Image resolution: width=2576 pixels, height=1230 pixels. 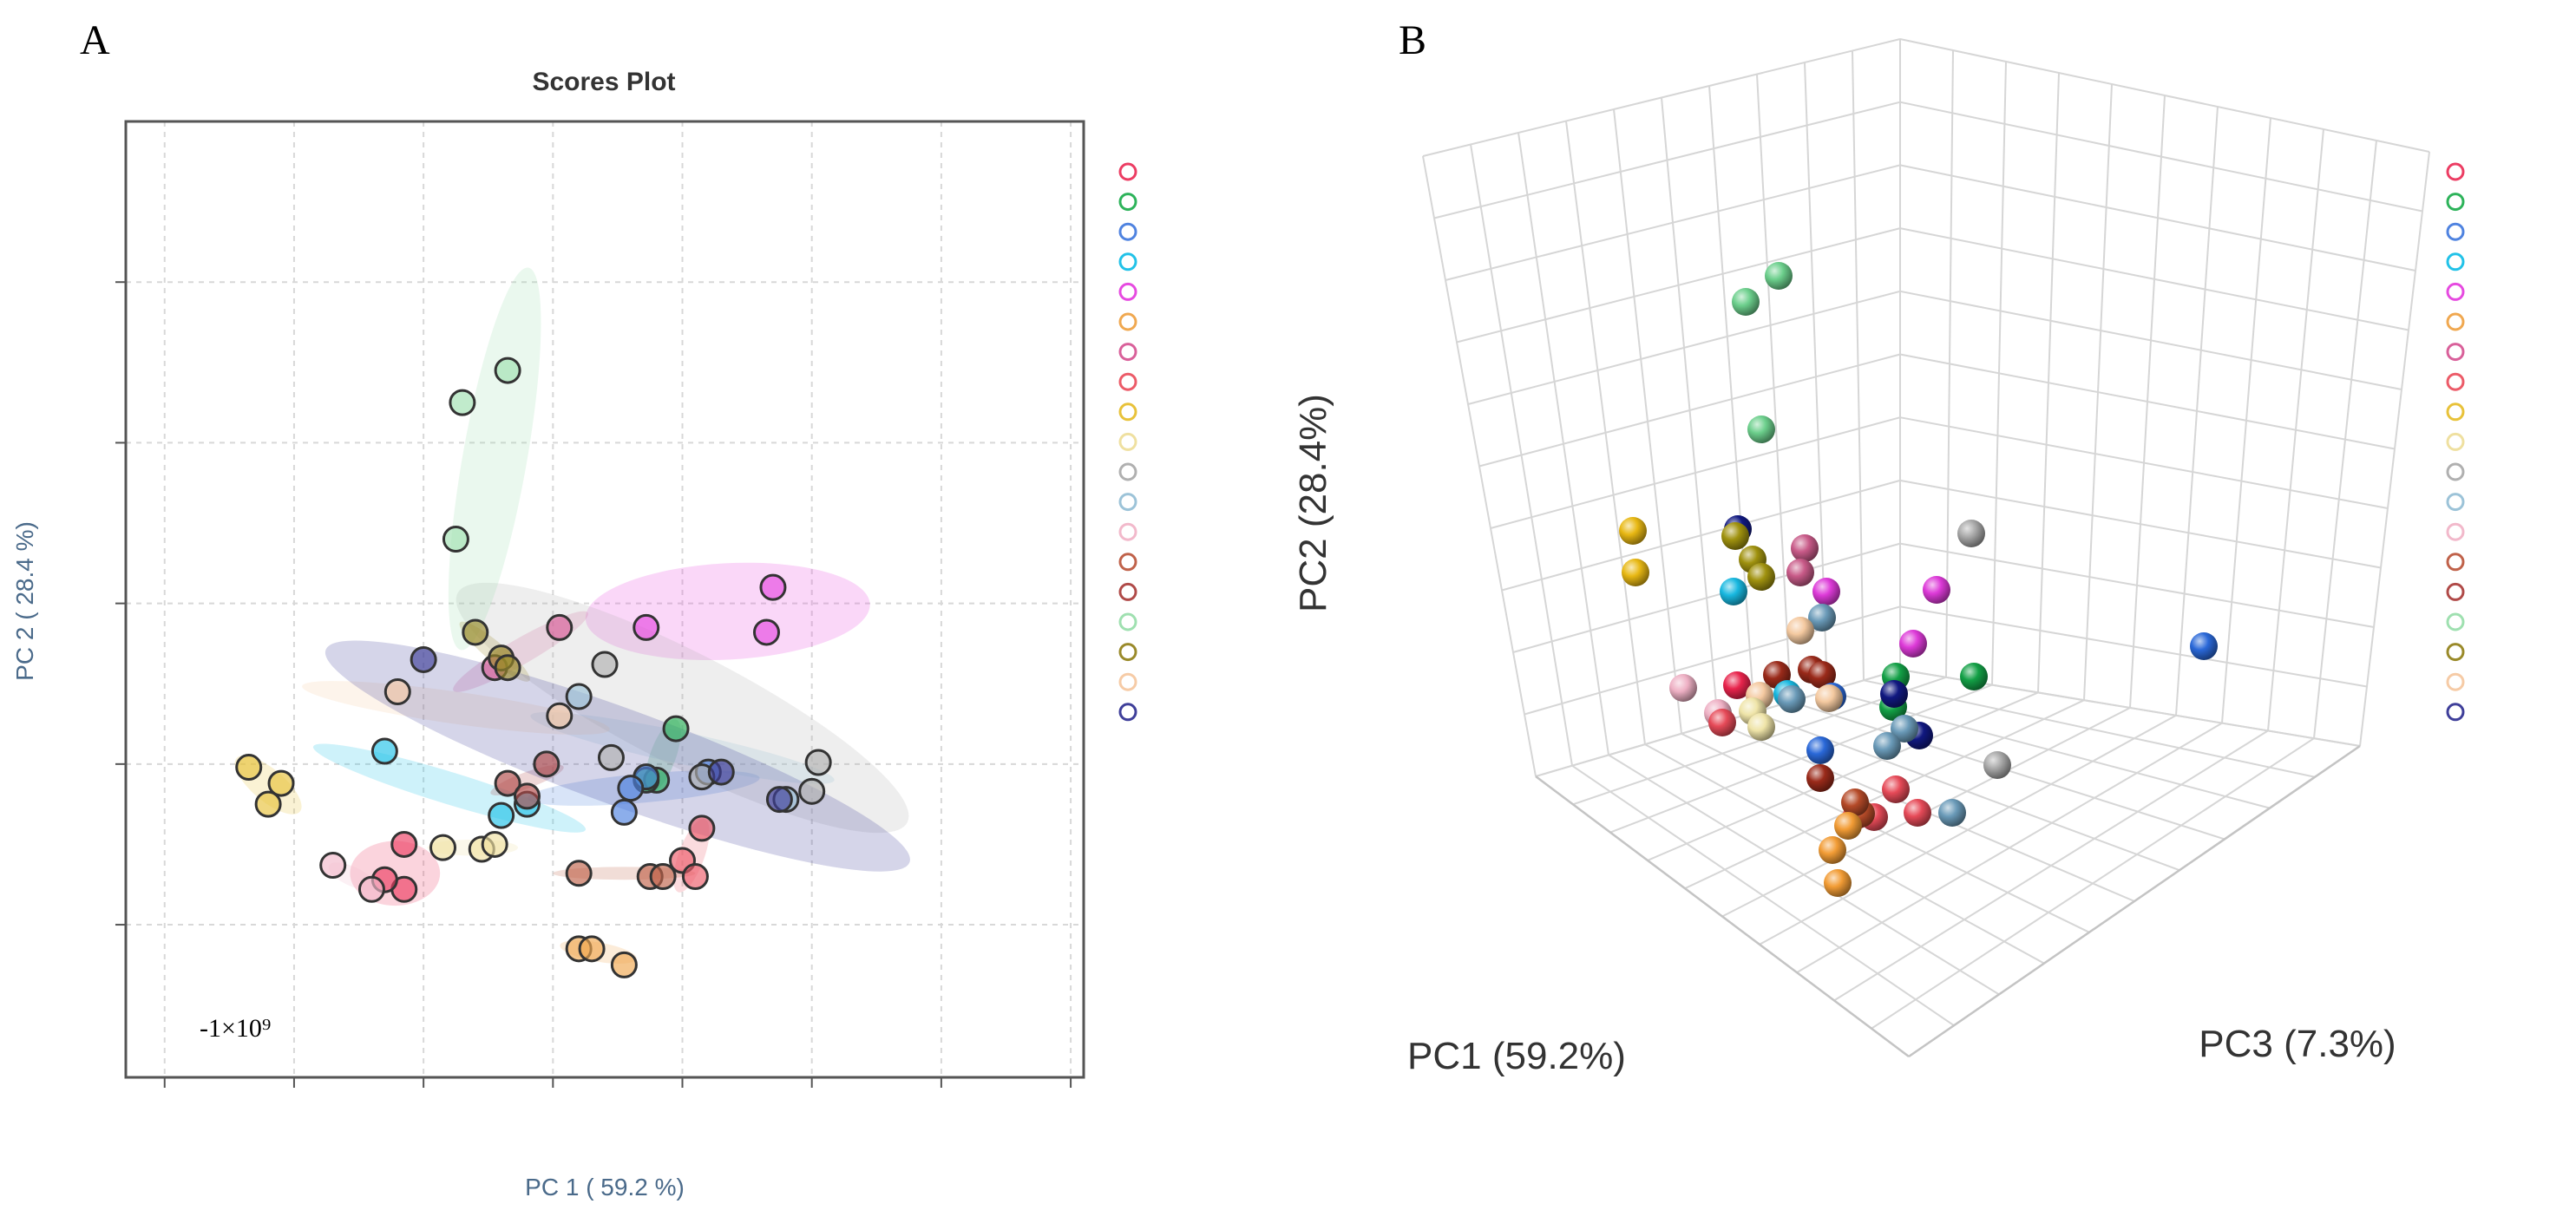 I want to click on chart-b-x-axis-label: PC1 (59.2%), so click(x=1516, y=1056).